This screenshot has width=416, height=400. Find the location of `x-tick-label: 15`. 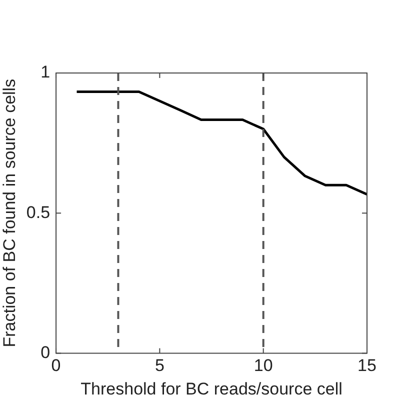

x-tick-label: 15 is located at coordinates (367, 366).